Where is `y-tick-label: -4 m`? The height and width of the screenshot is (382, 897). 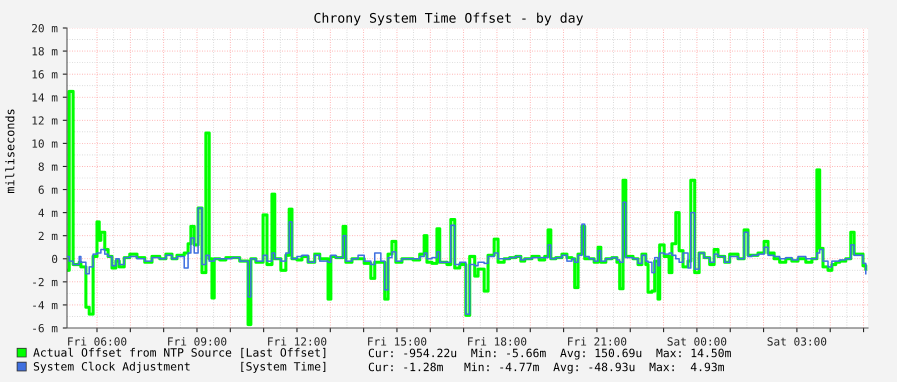 y-tick-label: -4 m is located at coordinates (45, 305).